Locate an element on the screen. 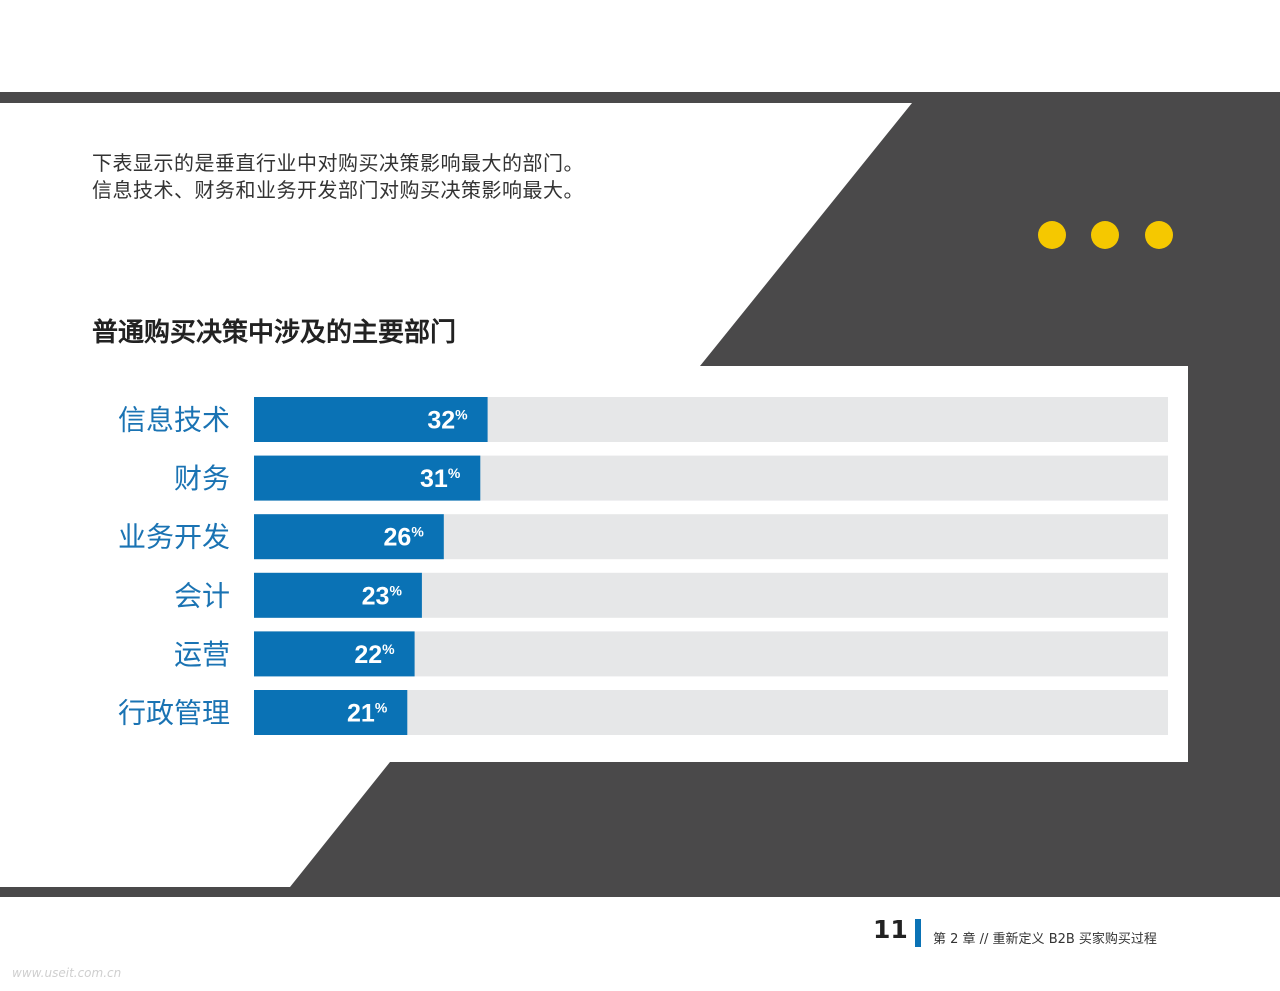  value-label: 32% is located at coordinates (447, 421).